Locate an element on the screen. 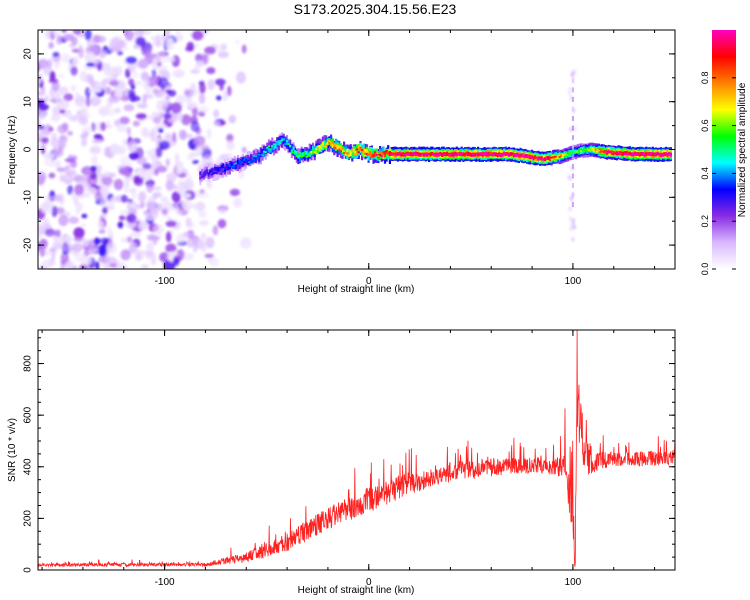 Image resolution: width=750 pixels, height=600 pixels. snr-x-tick-label: -100 is located at coordinates (165, 582).